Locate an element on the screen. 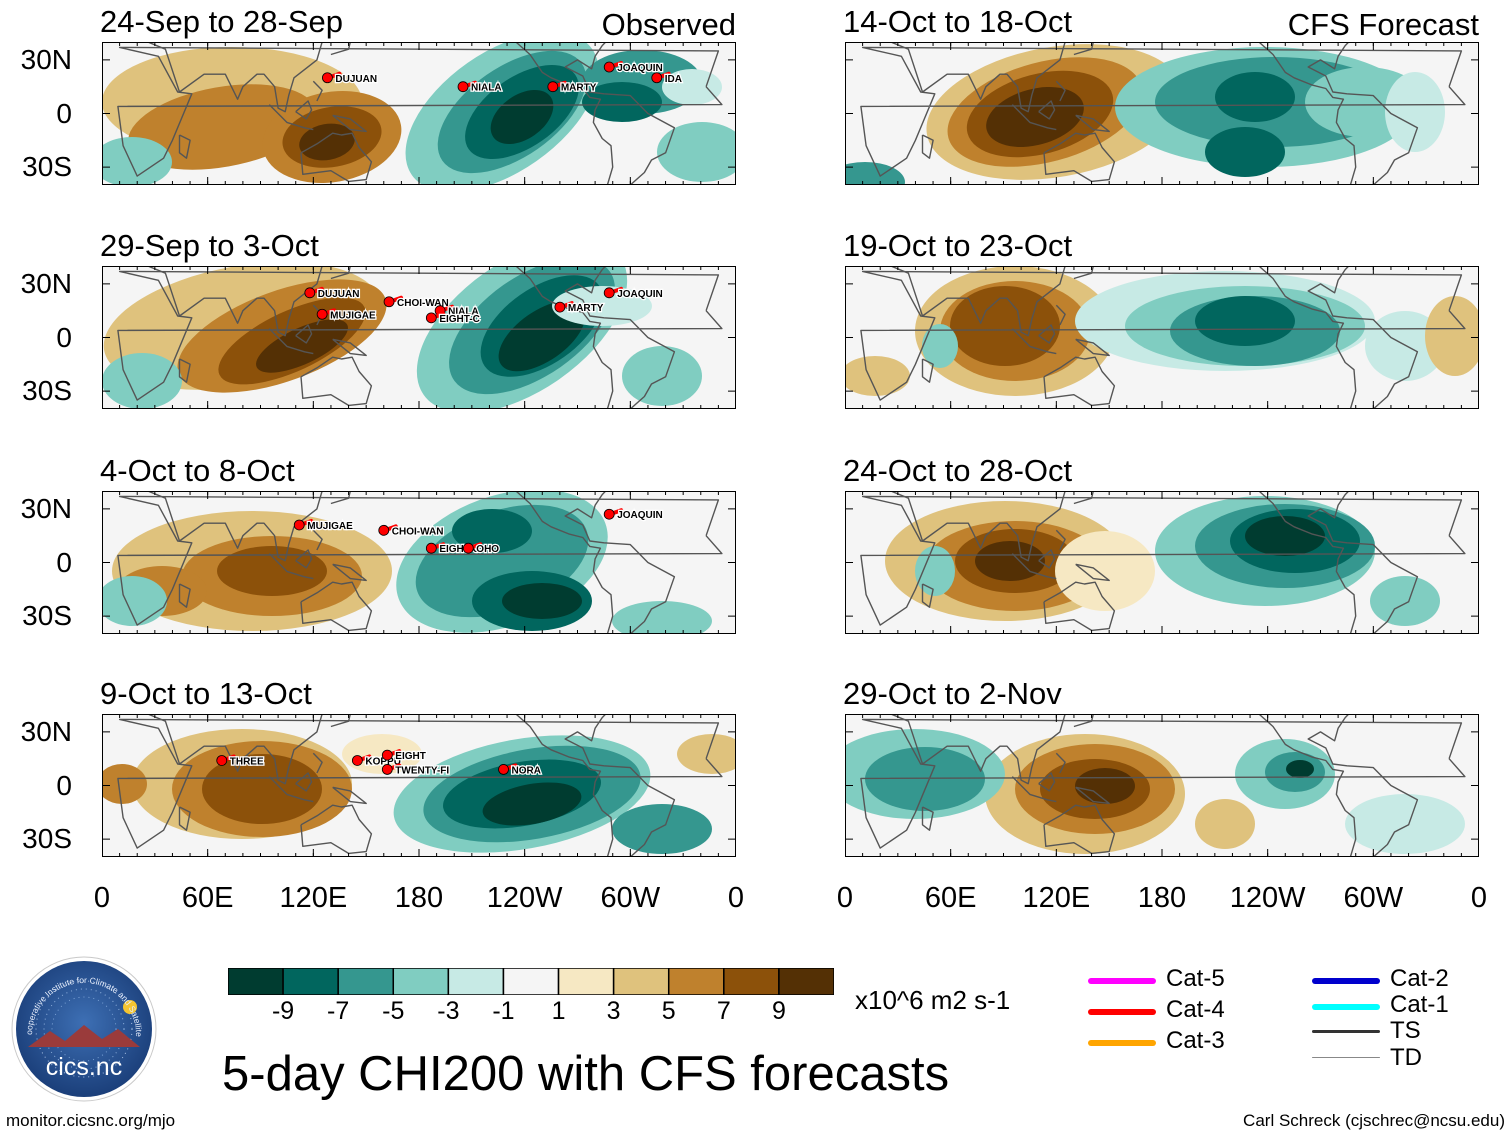 This screenshot has width=1510, height=1137. colorbar-tick-label: -7 is located at coordinates (338, 1011).